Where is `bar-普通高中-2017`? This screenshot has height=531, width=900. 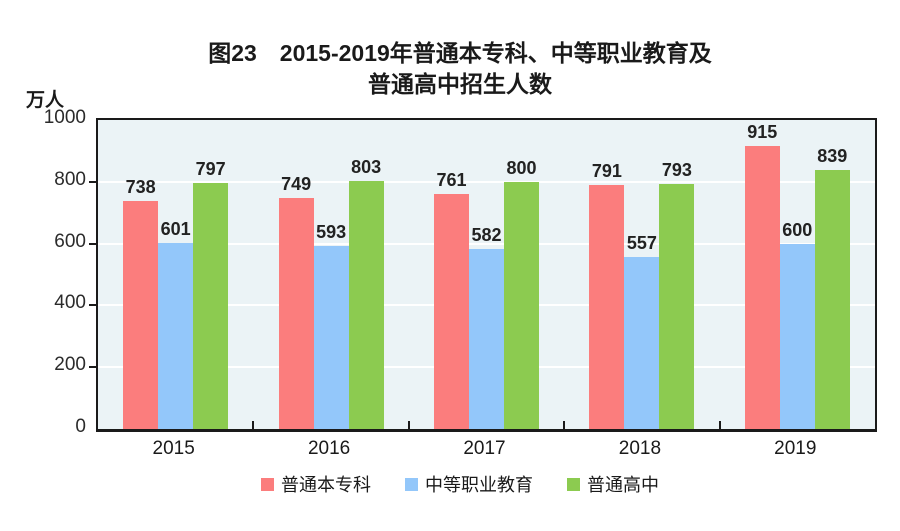
bar-普通高中-2017 is located at coordinates (521, 305).